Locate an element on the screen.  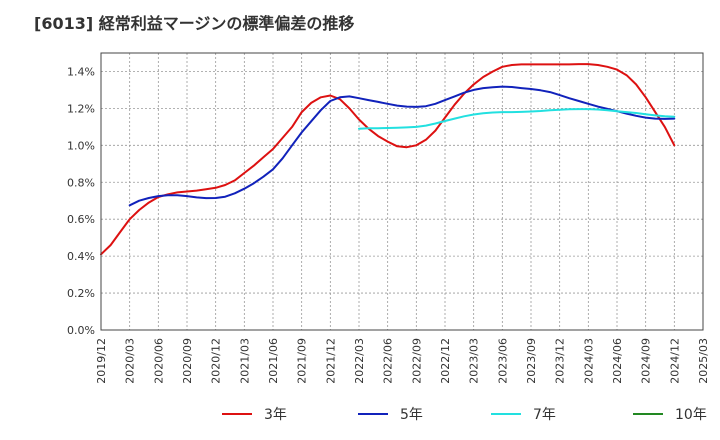
y-axis-tick-labels: 0.0% 0.2% 0.4% 0.6% 0.8% 1.0% 1.2% 1.4% is located at coordinates (81, 201).